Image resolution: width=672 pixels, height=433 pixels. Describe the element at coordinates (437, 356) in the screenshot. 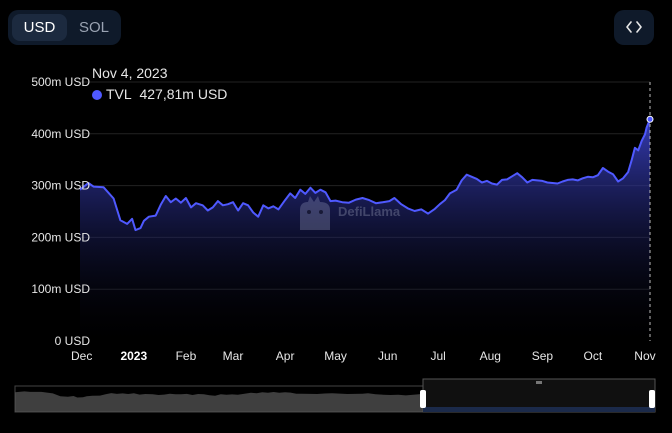

I see `x-tick-label: Jul` at that location.